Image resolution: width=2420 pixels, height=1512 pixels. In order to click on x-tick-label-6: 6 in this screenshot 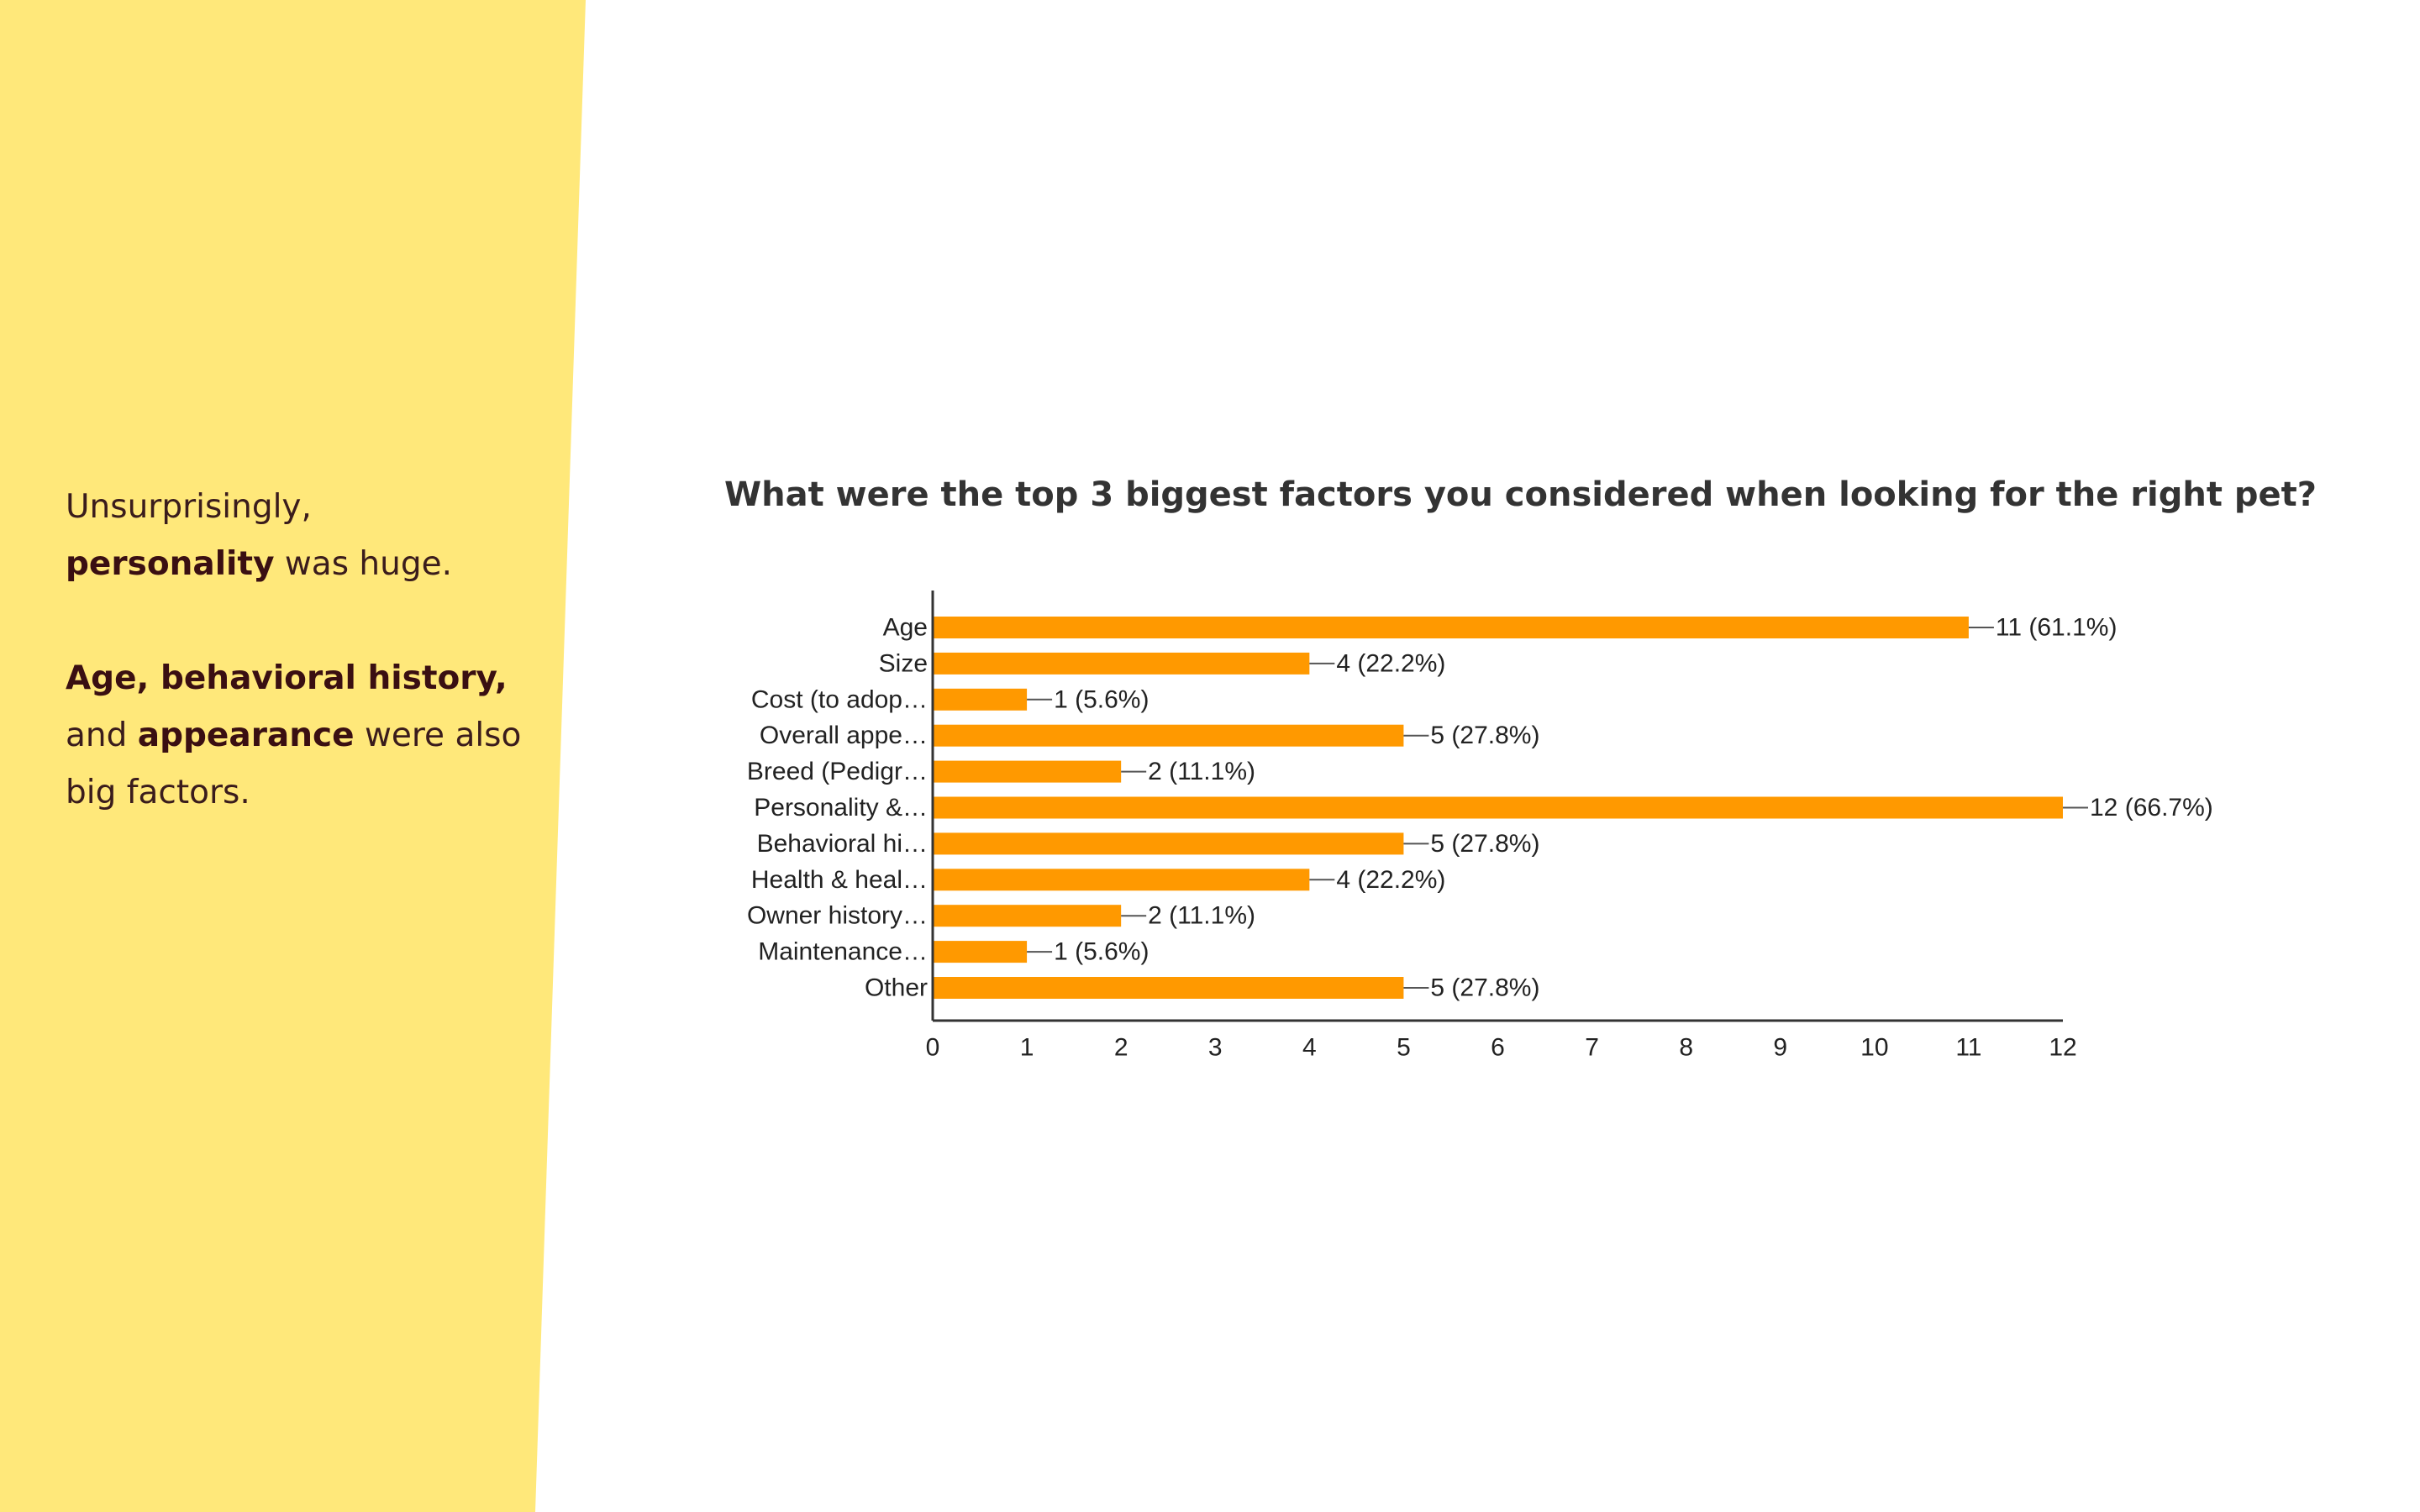, I will do `click(1498, 1048)`.